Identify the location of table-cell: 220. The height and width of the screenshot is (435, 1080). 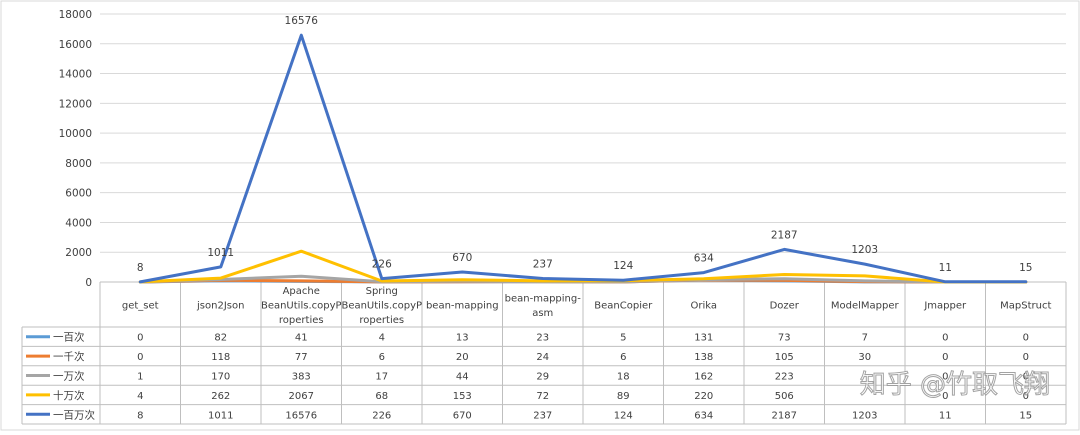
(703, 396).